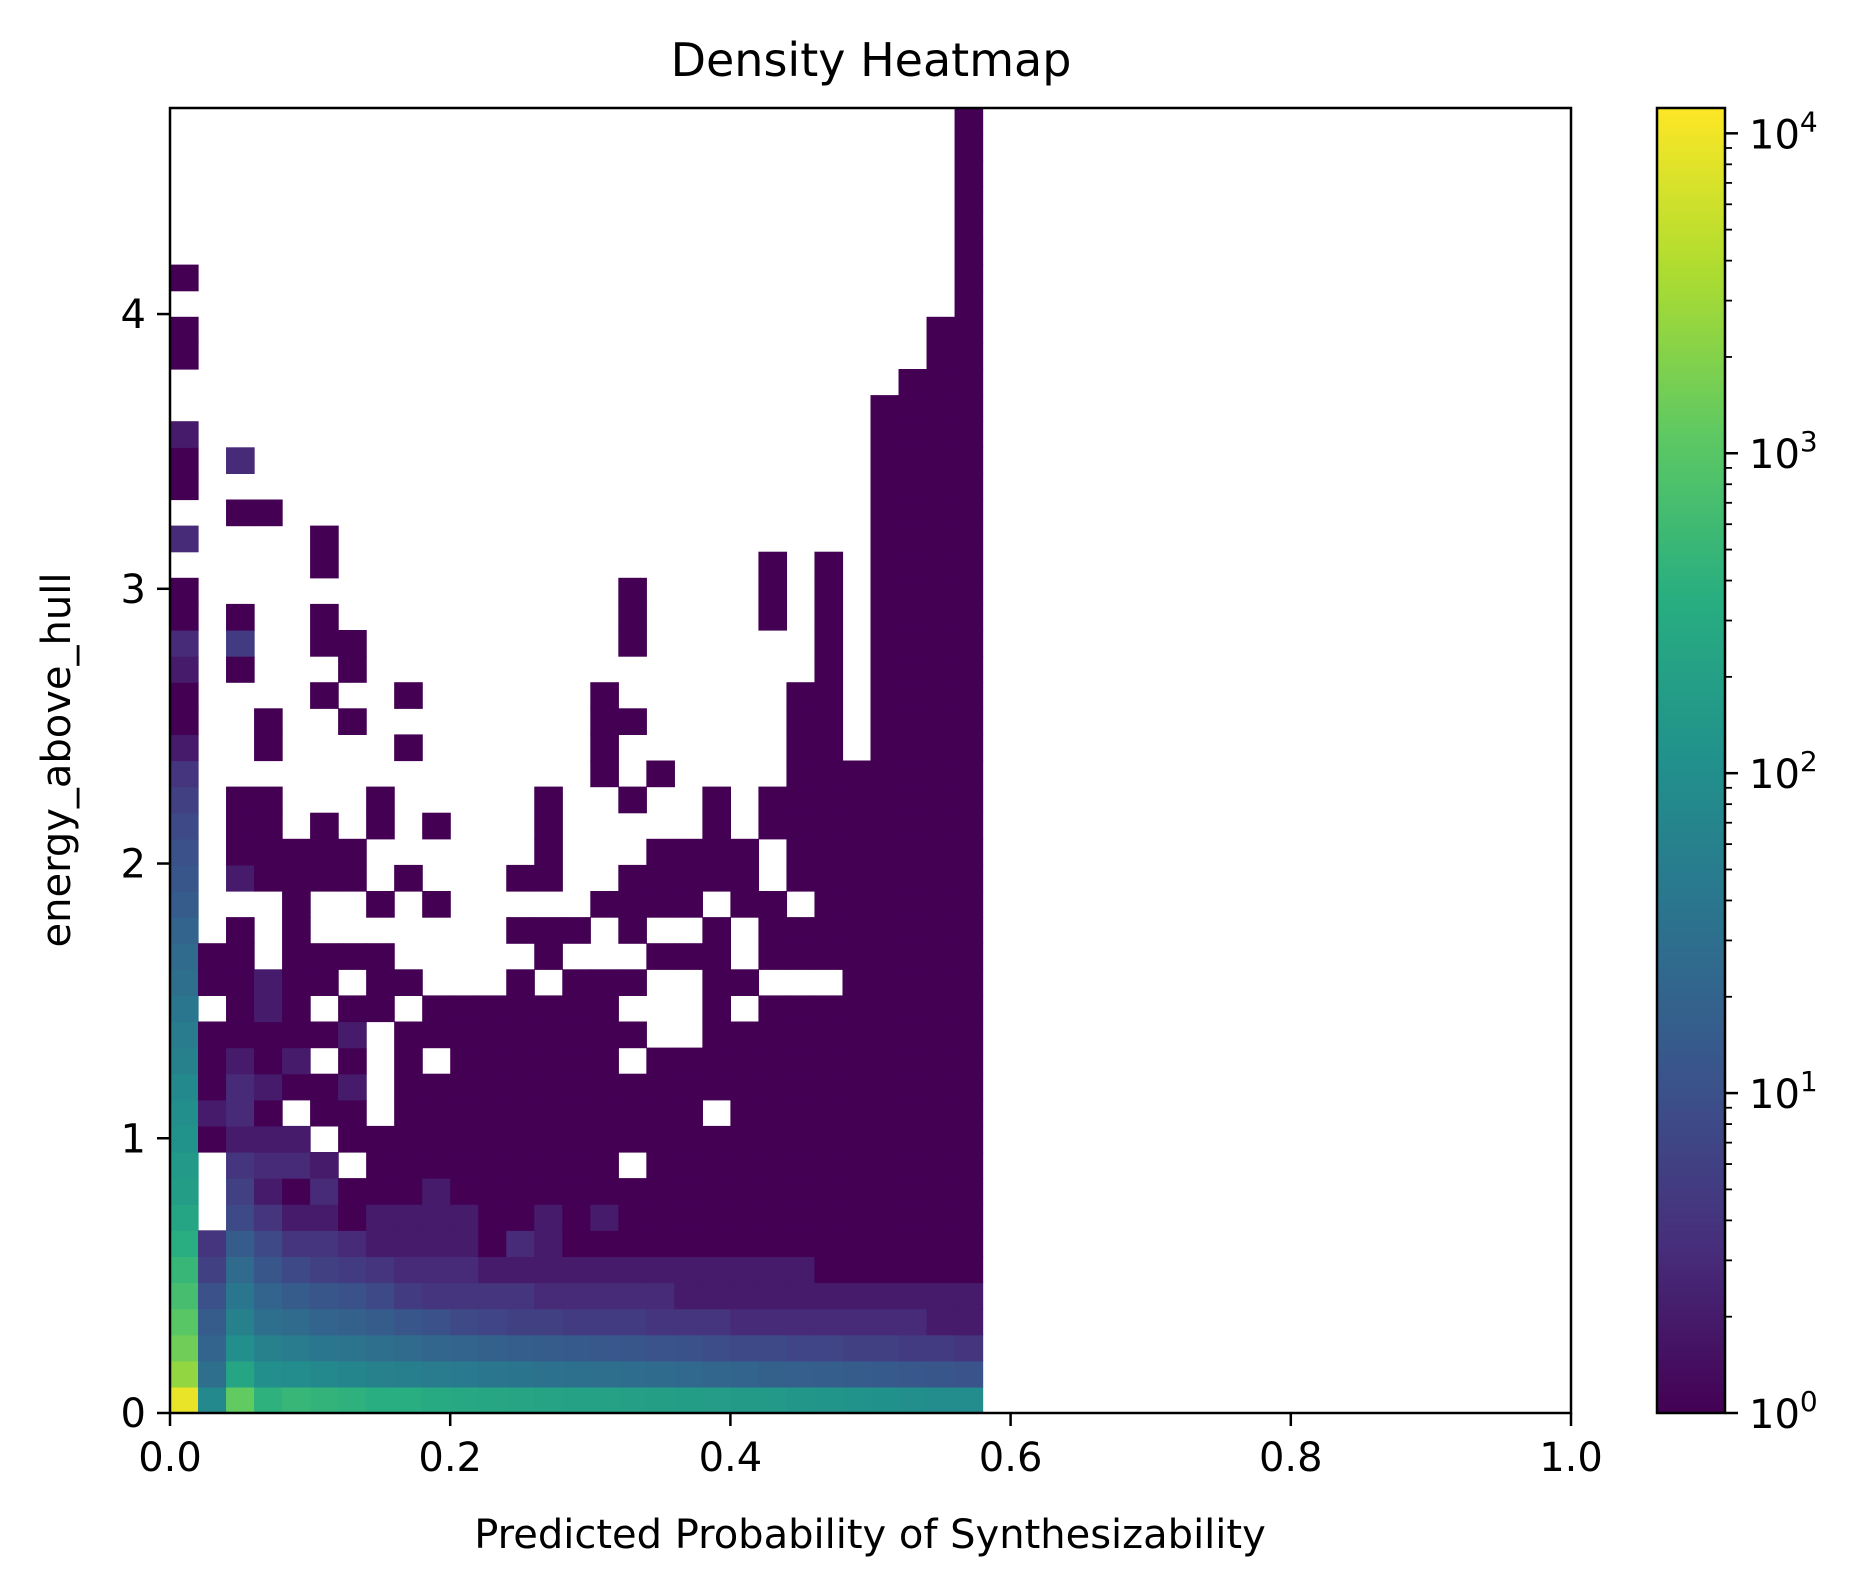 The height and width of the screenshot is (1591, 1862). I want to click on x-axis-ticks: 0.0 0.2 0.4 0.6 0.8 1.0, so click(870, 1447).